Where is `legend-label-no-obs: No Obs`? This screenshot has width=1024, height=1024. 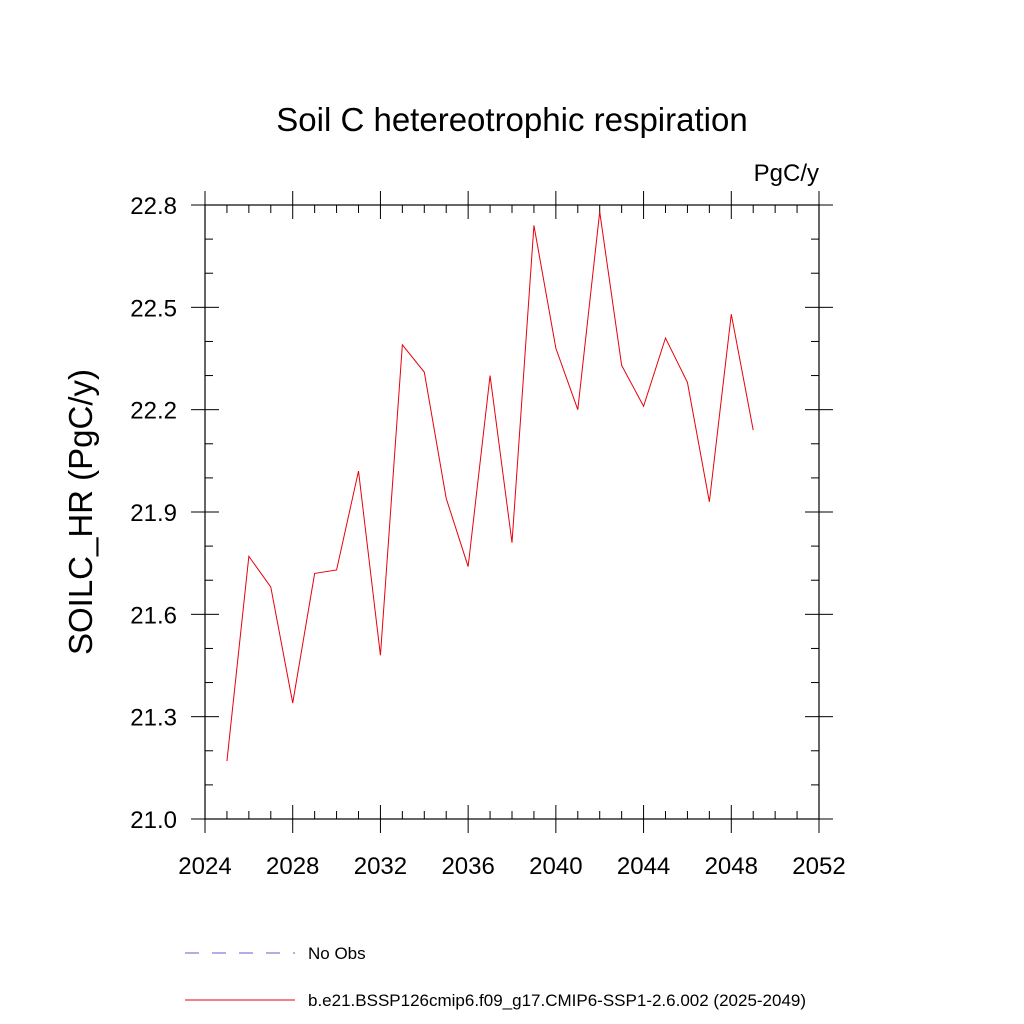 legend-label-no-obs: No Obs is located at coordinates (337, 953).